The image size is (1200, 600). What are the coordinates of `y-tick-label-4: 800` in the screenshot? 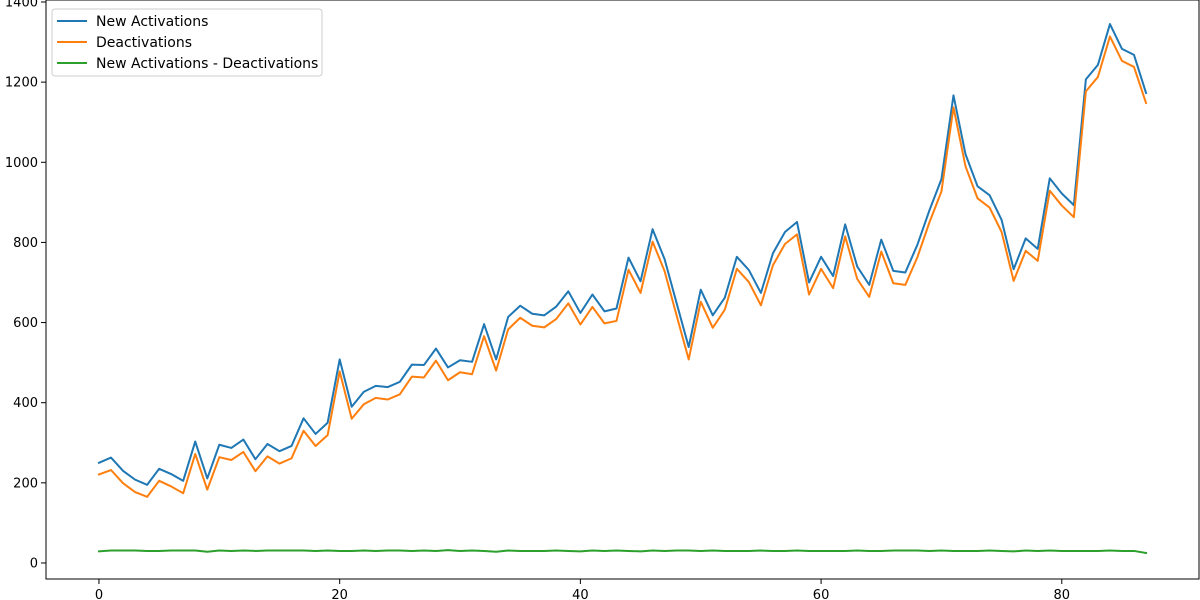 It's located at (25, 243).